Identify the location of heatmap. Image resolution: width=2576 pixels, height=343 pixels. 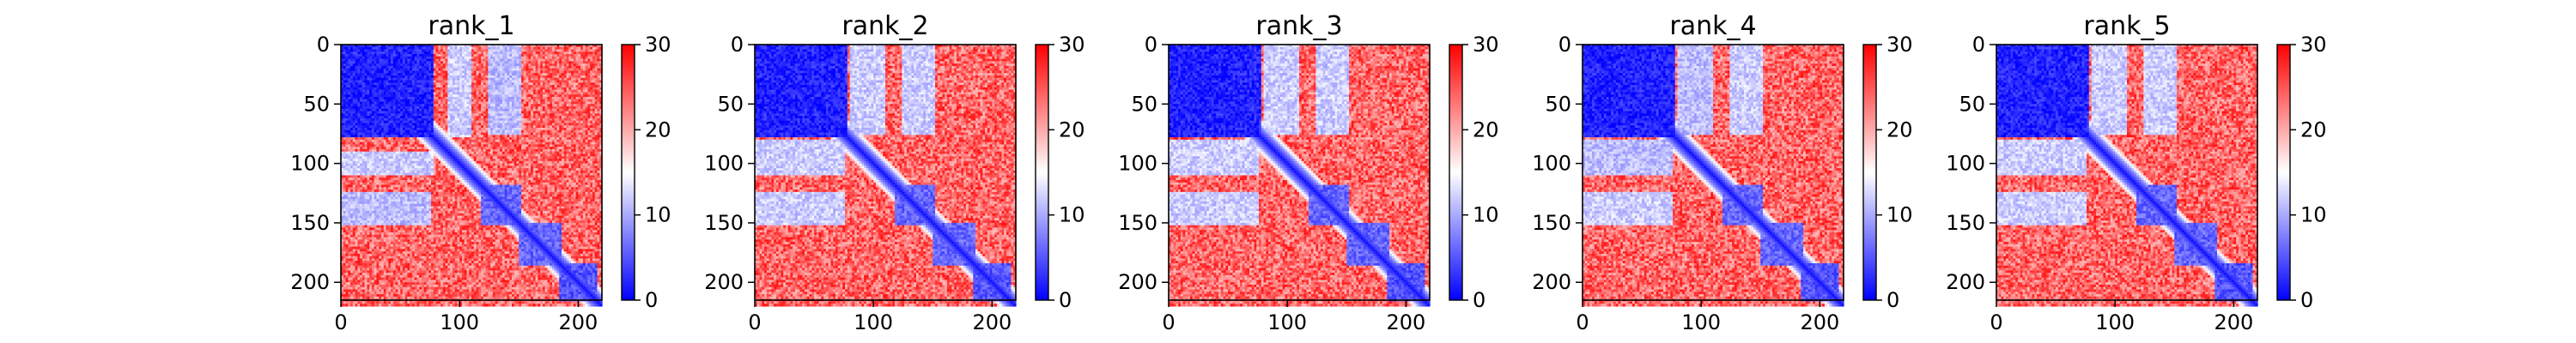
(472, 176).